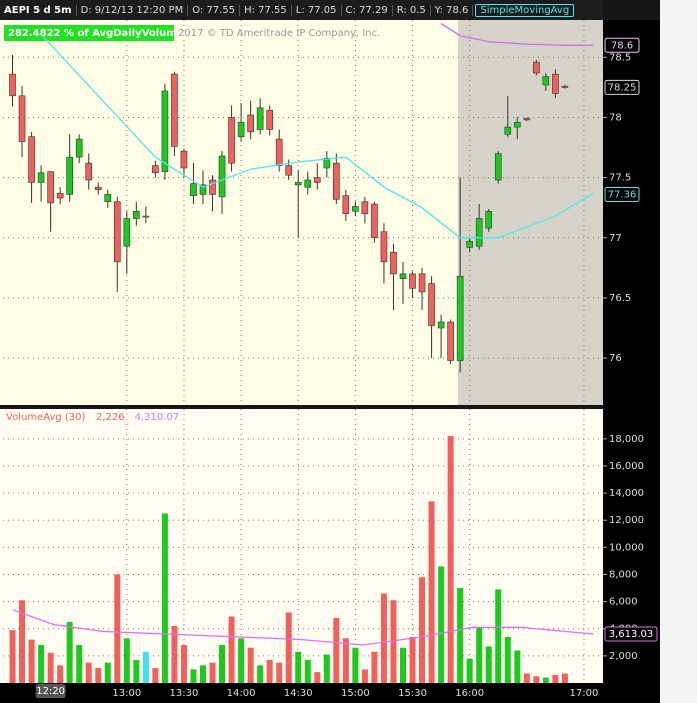 The height and width of the screenshot is (703, 697). What do you see at coordinates (38, 10) in the screenshot?
I see `symbol: AEPI 5 d 5m` at bounding box center [38, 10].